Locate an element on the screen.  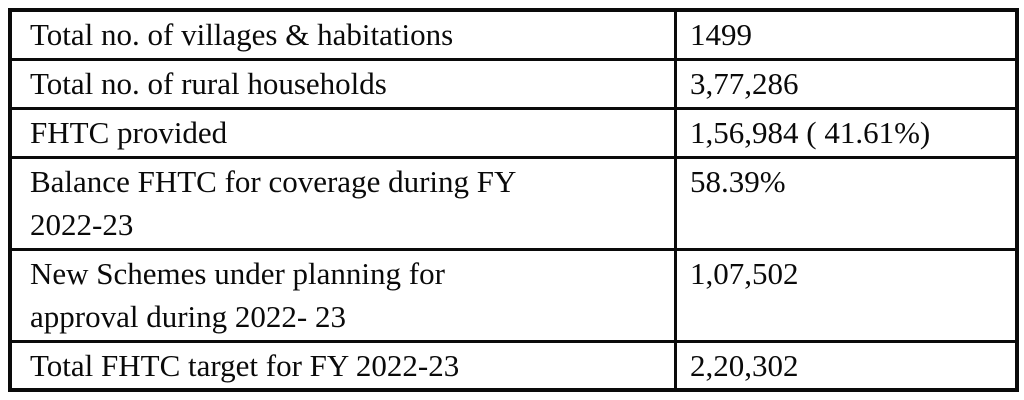
row-value-cell: 2,20,302 is located at coordinates (846, 365).